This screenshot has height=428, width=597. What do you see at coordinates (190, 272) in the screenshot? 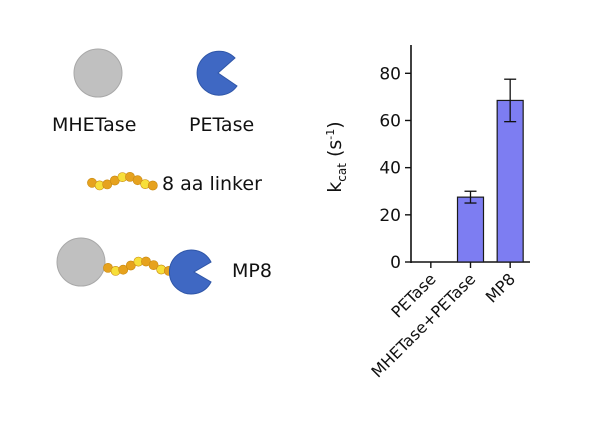
I see `mp8-petase-pacman-icon` at bounding box center [190, 272].